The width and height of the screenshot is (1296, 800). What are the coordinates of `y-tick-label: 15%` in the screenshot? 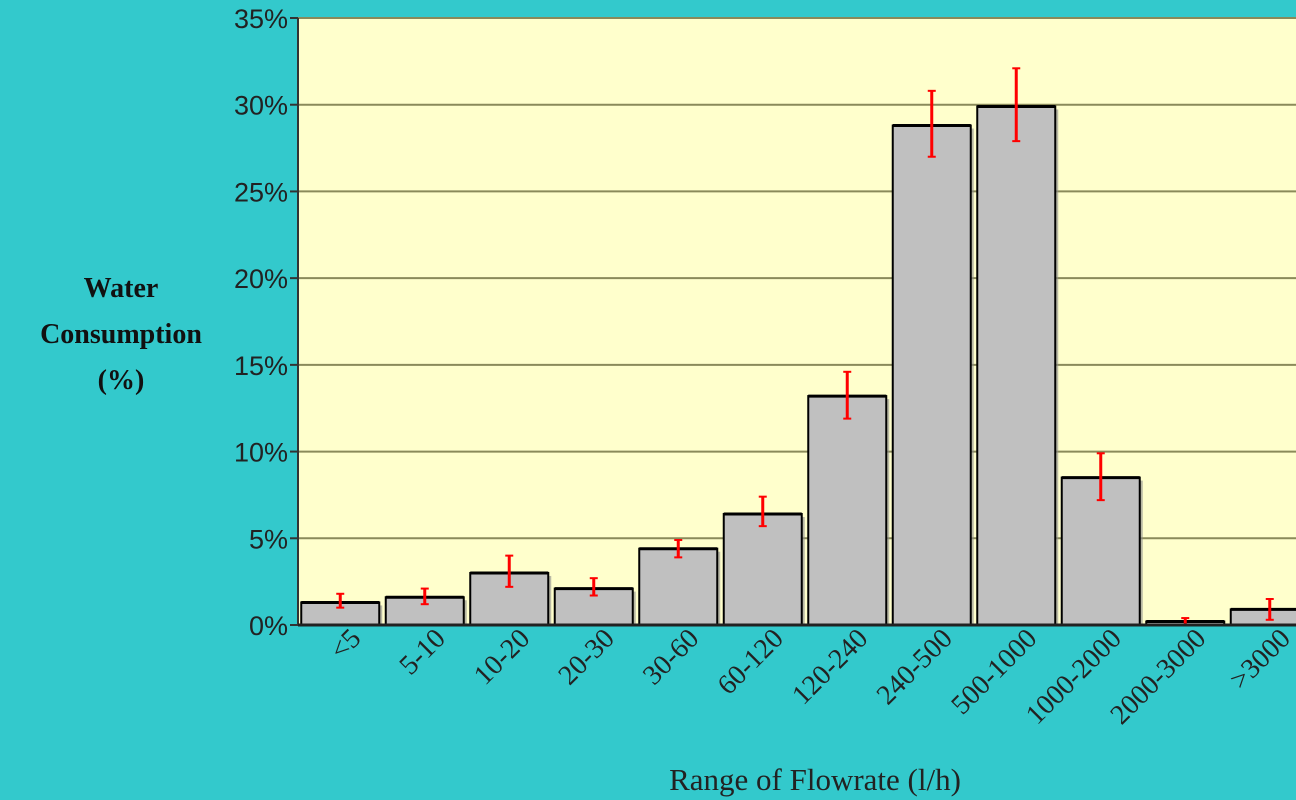 It's located at (261, 366).